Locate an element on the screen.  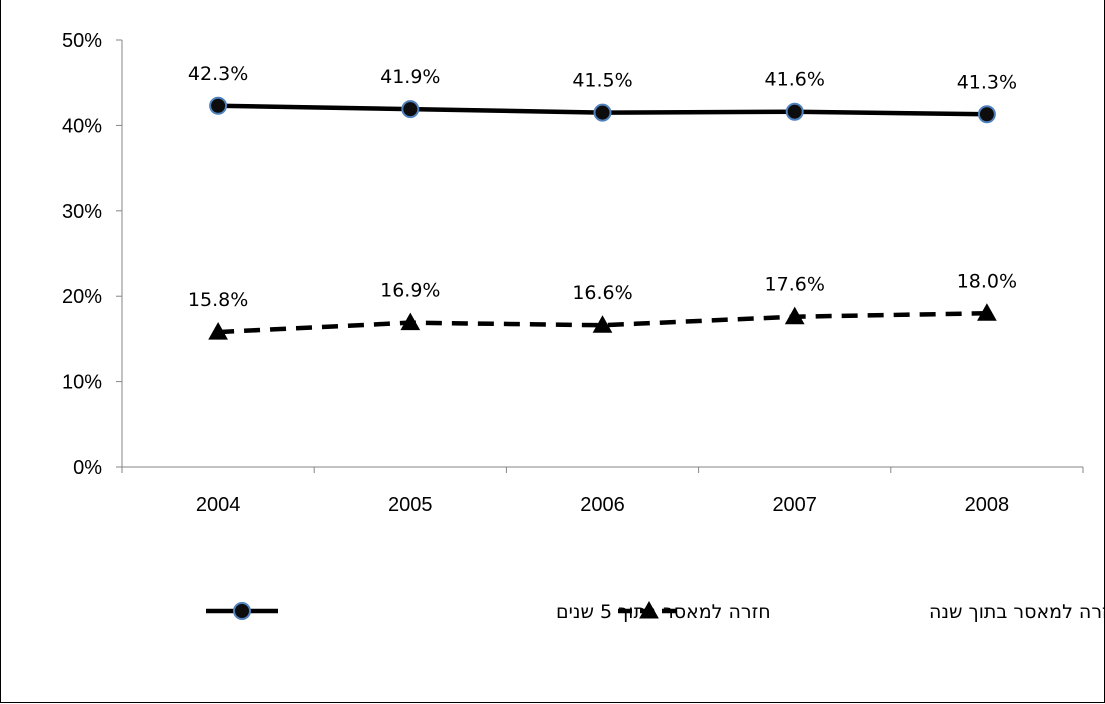
series-0-data-label: 41.9% is located at coordinates (410, 77).